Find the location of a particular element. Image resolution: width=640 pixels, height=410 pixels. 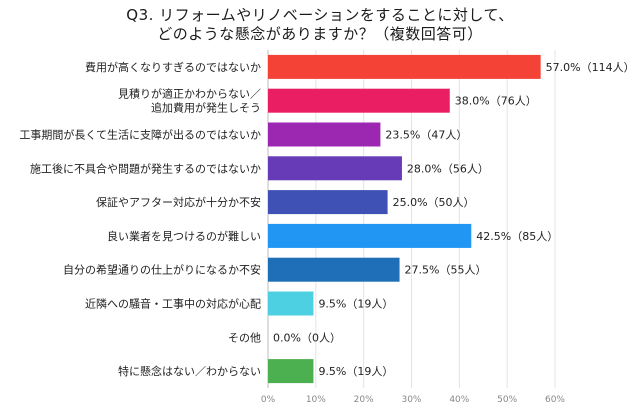

value-label: 38.0%（76人） is located at coordinates (496, 101).